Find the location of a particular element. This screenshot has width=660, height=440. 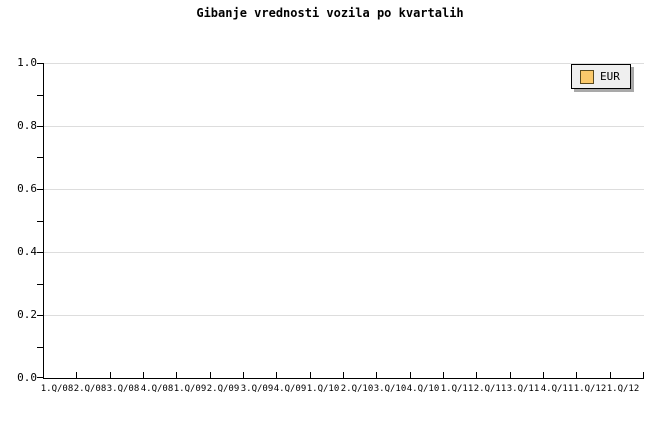

x-tick-label: 1.Q/09 is located at coordinates (190, 389).